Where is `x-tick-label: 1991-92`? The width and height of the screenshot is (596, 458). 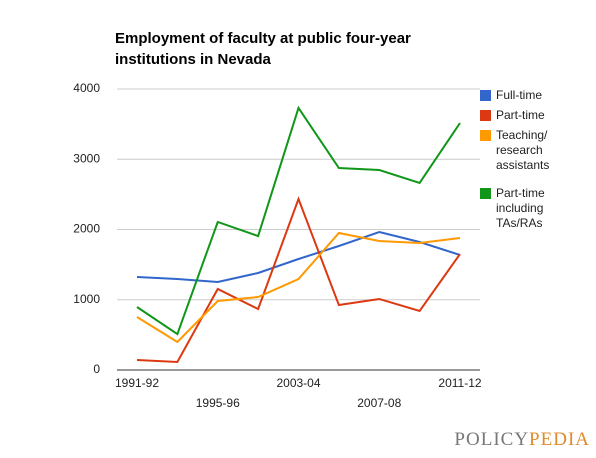
x-tick-label: 1991-92 is located at coordinates (137, 383).